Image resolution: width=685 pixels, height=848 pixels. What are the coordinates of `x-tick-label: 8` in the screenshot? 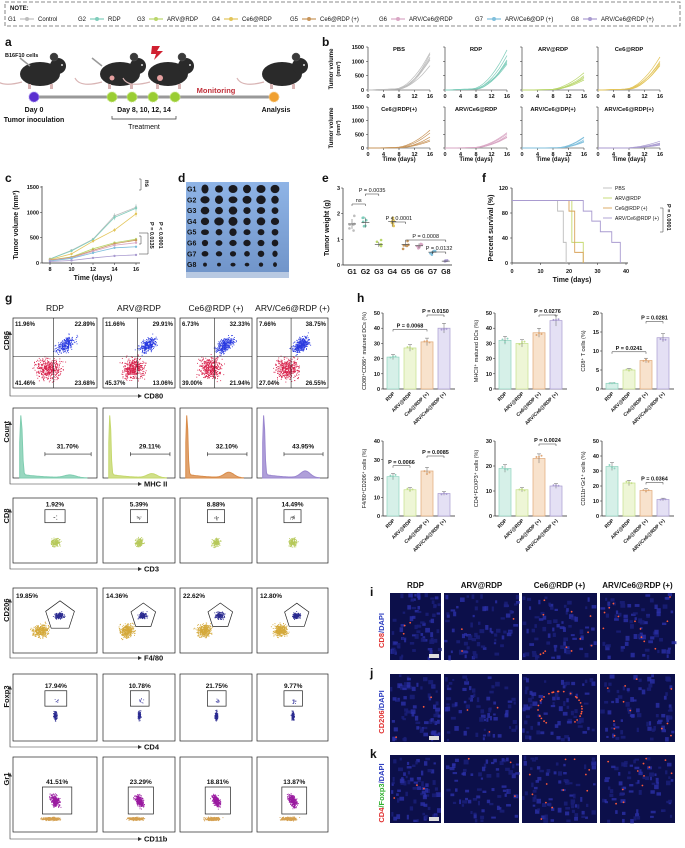 It's located at (552, 155).